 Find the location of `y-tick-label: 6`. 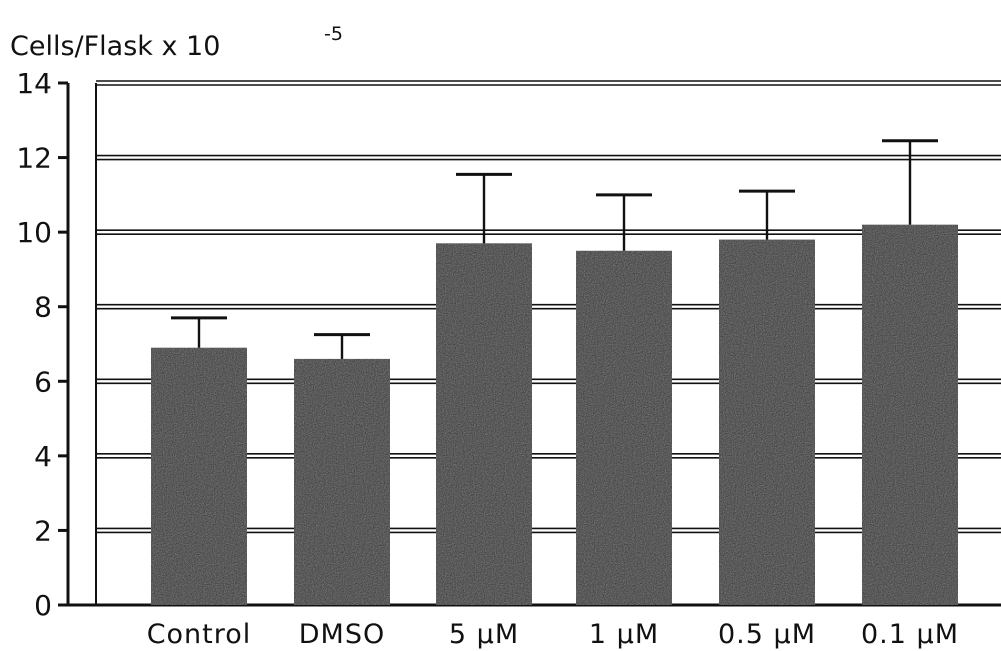

y-tick-label: 6 is located at coordinates (43, 381).